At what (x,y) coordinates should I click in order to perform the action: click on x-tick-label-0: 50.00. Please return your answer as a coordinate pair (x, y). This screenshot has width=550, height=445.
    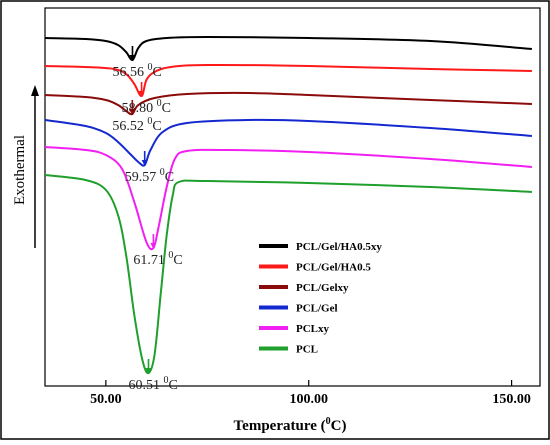
    Looking at the image, I should click on (106, 399).